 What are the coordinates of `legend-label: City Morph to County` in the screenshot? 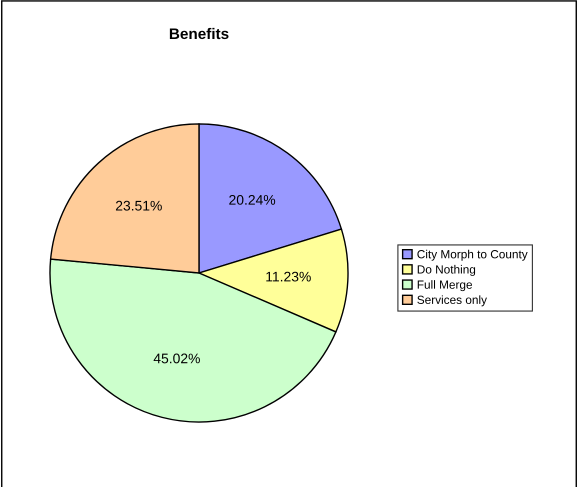 It's located at (472, 255).